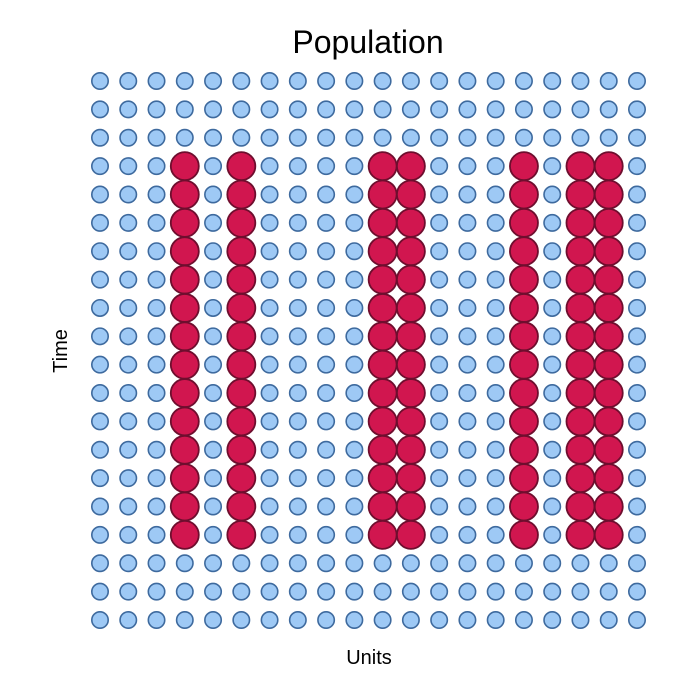 The width and height of the screenshot is (700, 700). What do you see at coordinates (61, 351) in the screenshot?
I see `y-axis-label: Time` at bounding box center [61, 351].